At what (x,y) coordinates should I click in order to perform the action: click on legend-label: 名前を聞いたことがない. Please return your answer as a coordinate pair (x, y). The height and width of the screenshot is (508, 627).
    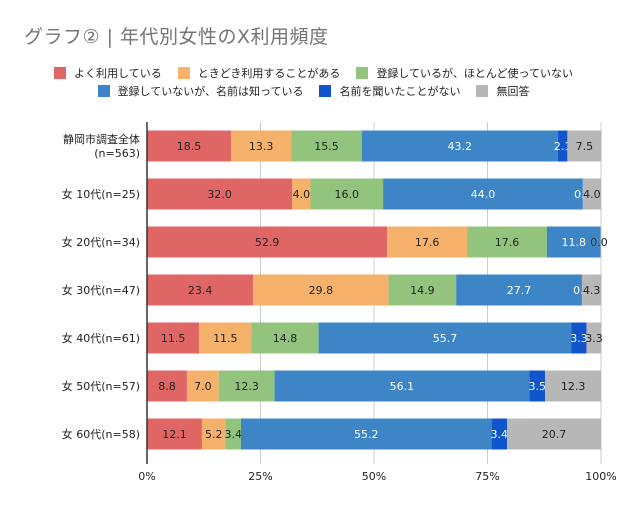
    Looking at the image, I should click on (400, 91).